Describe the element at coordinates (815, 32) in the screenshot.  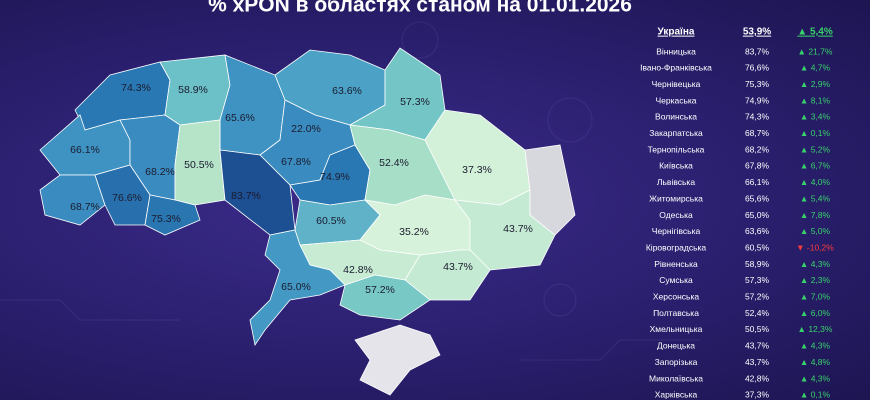
I see `table-header-change: ▲ 5,4%` at that location.